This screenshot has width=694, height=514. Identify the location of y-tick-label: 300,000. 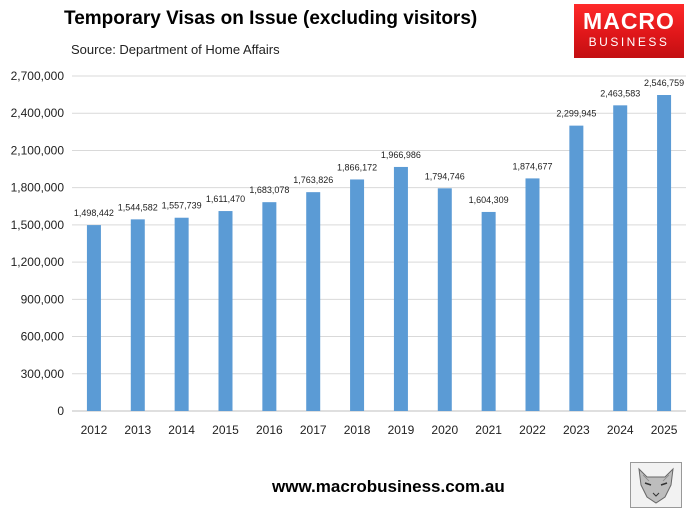
(43, 374).